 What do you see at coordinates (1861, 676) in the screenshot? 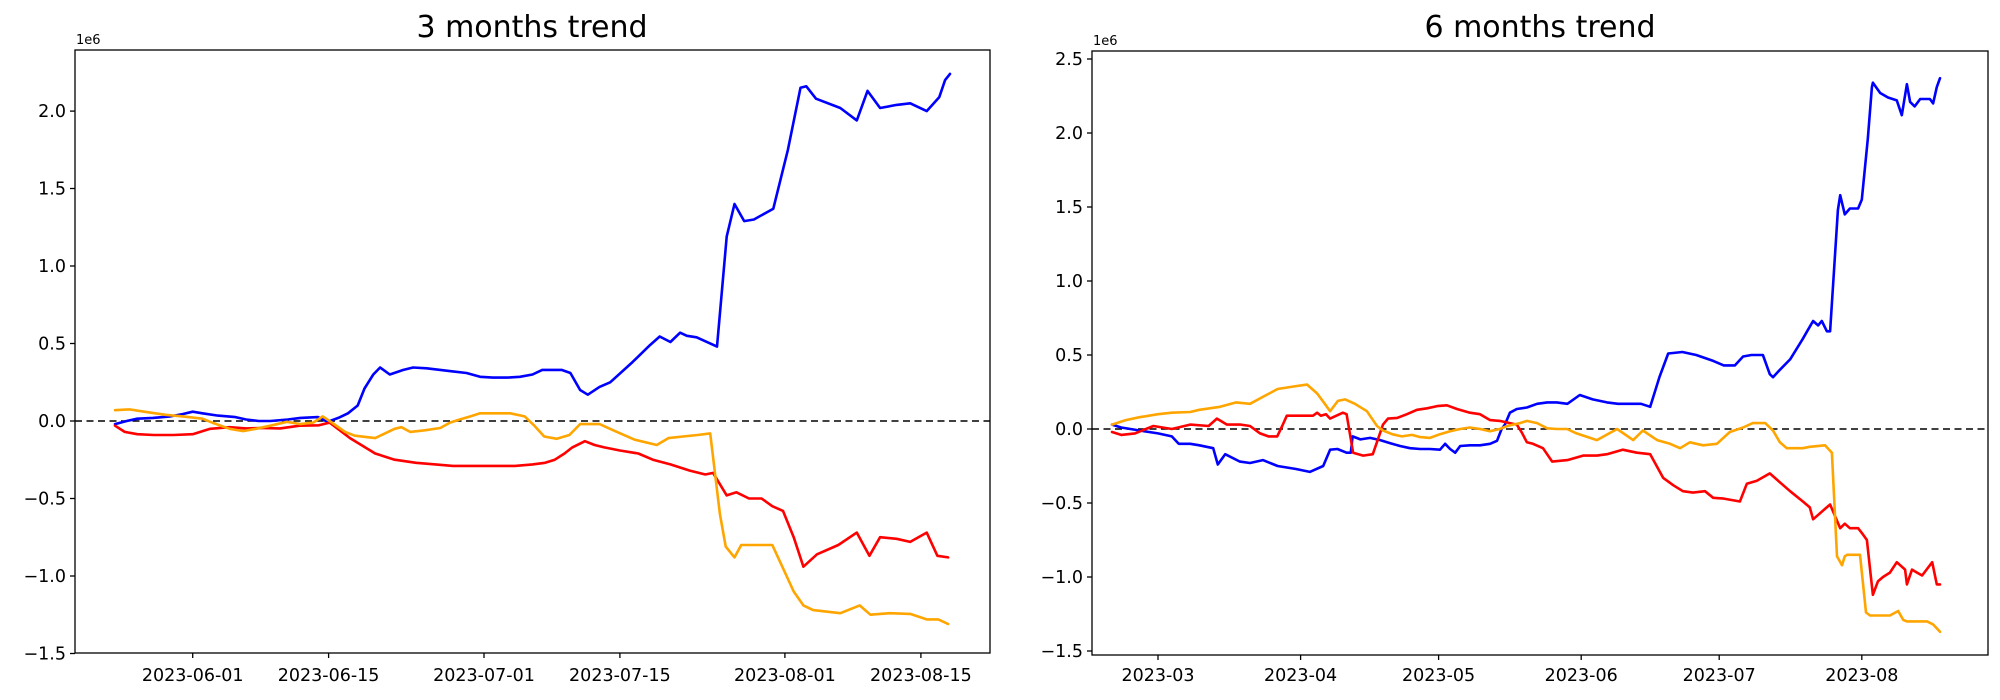
I see `x-tick-label: 2023-08` at bounding box center [1861, 676].